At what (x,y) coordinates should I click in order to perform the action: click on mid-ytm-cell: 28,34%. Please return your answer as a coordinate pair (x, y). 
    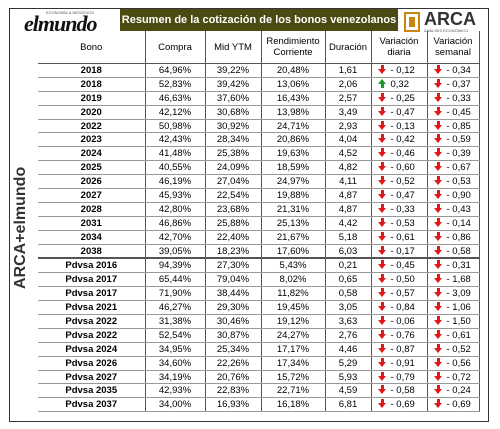
    Looking at the image, I should click on (233, 140).